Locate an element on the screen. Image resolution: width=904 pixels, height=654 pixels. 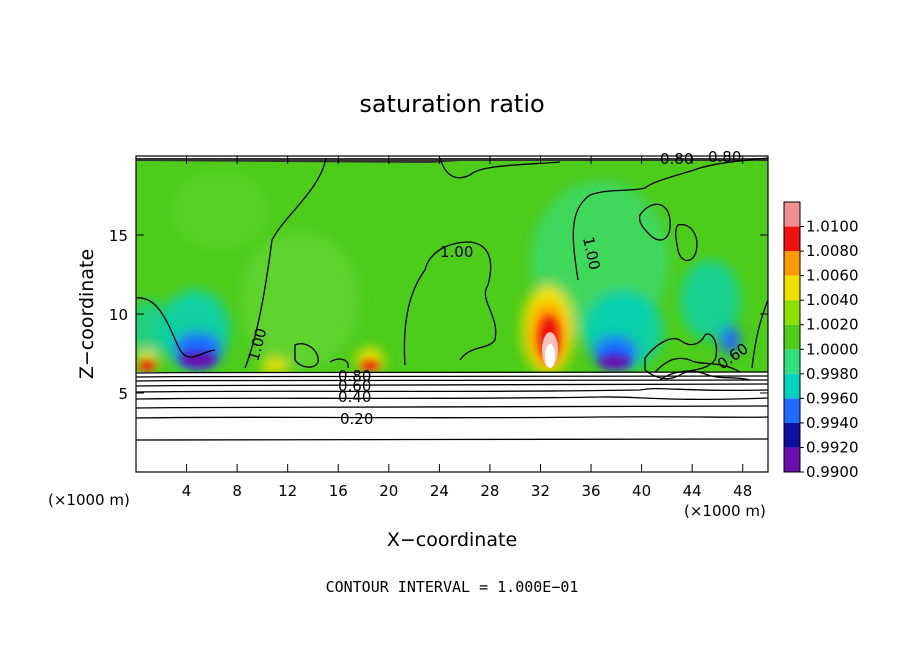
x-tick-label: 12 is located at coordinates (287, 491).